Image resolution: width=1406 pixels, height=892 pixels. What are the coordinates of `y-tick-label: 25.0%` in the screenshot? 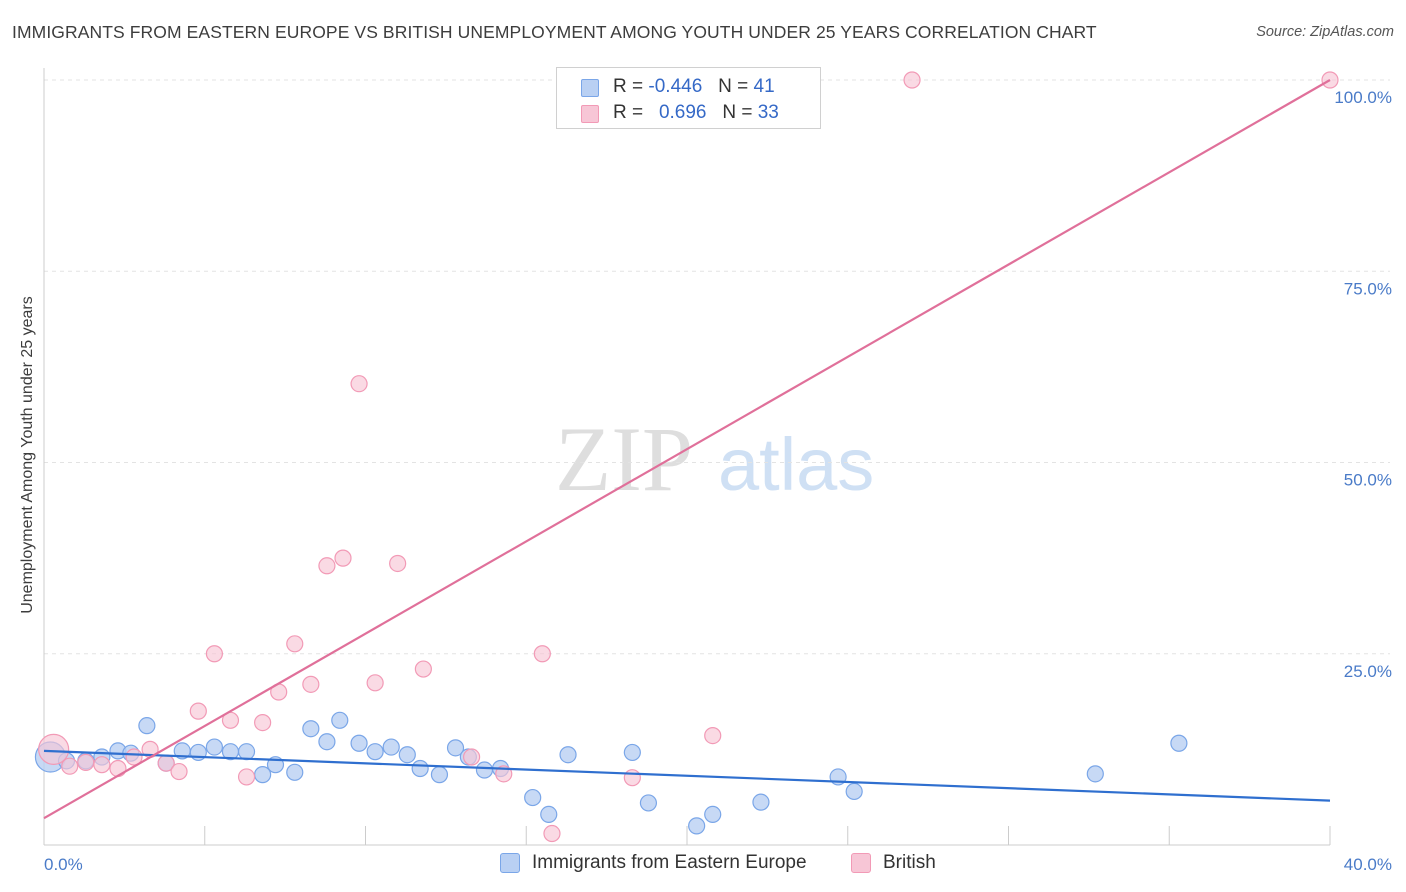 It's located at (1368, 671).